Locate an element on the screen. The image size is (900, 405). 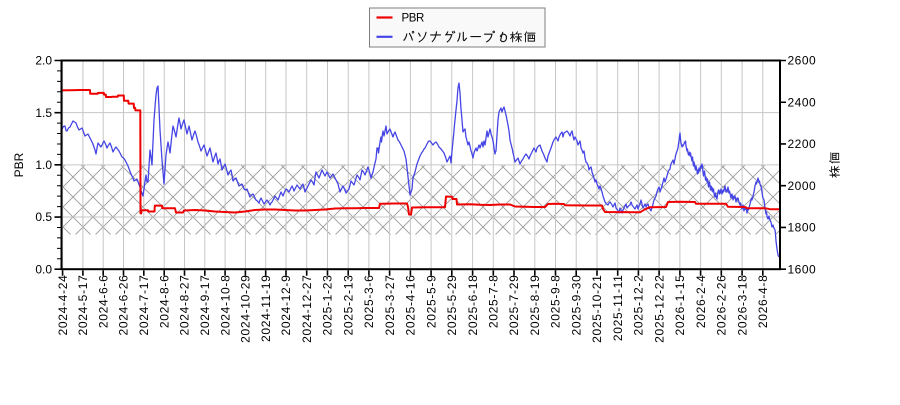
svg-text: 1.0 is located at coordinates (43, 165).